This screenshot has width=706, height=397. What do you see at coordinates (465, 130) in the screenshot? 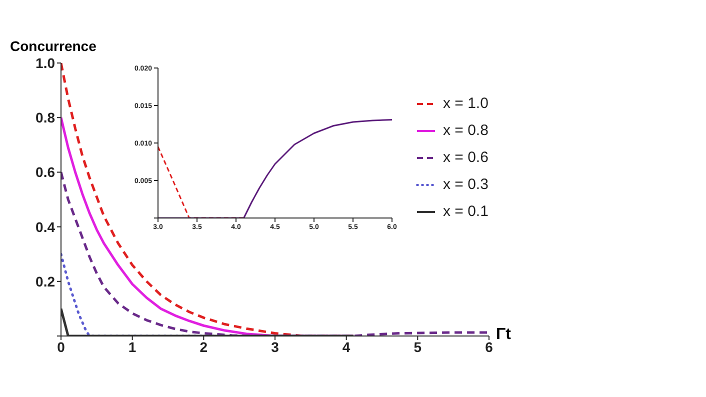
I see `legend-label: x = 0.8` at bounding box center [465, 130].